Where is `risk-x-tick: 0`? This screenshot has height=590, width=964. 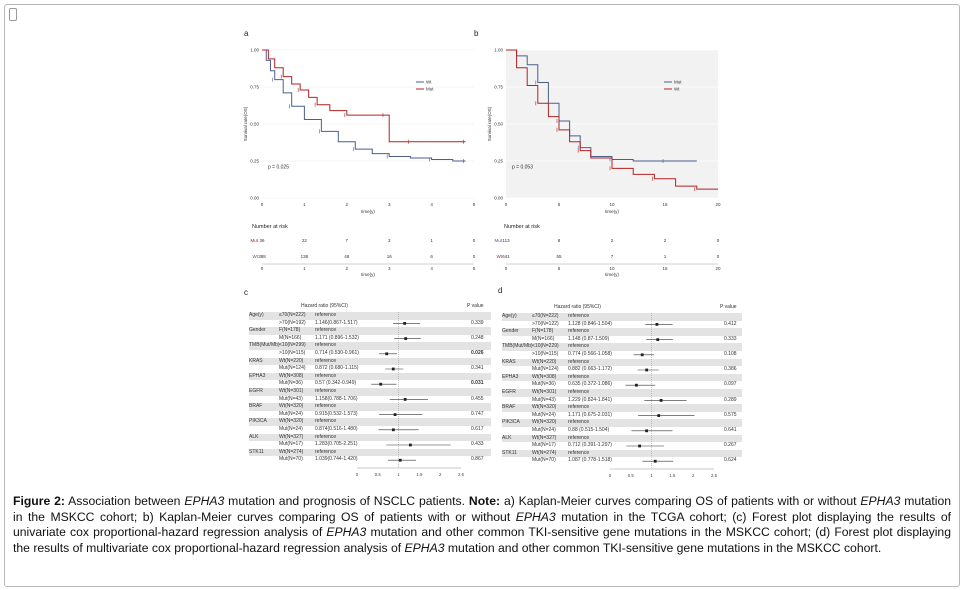 risk-x-tick: 0 is located at coordinates (262, 268).